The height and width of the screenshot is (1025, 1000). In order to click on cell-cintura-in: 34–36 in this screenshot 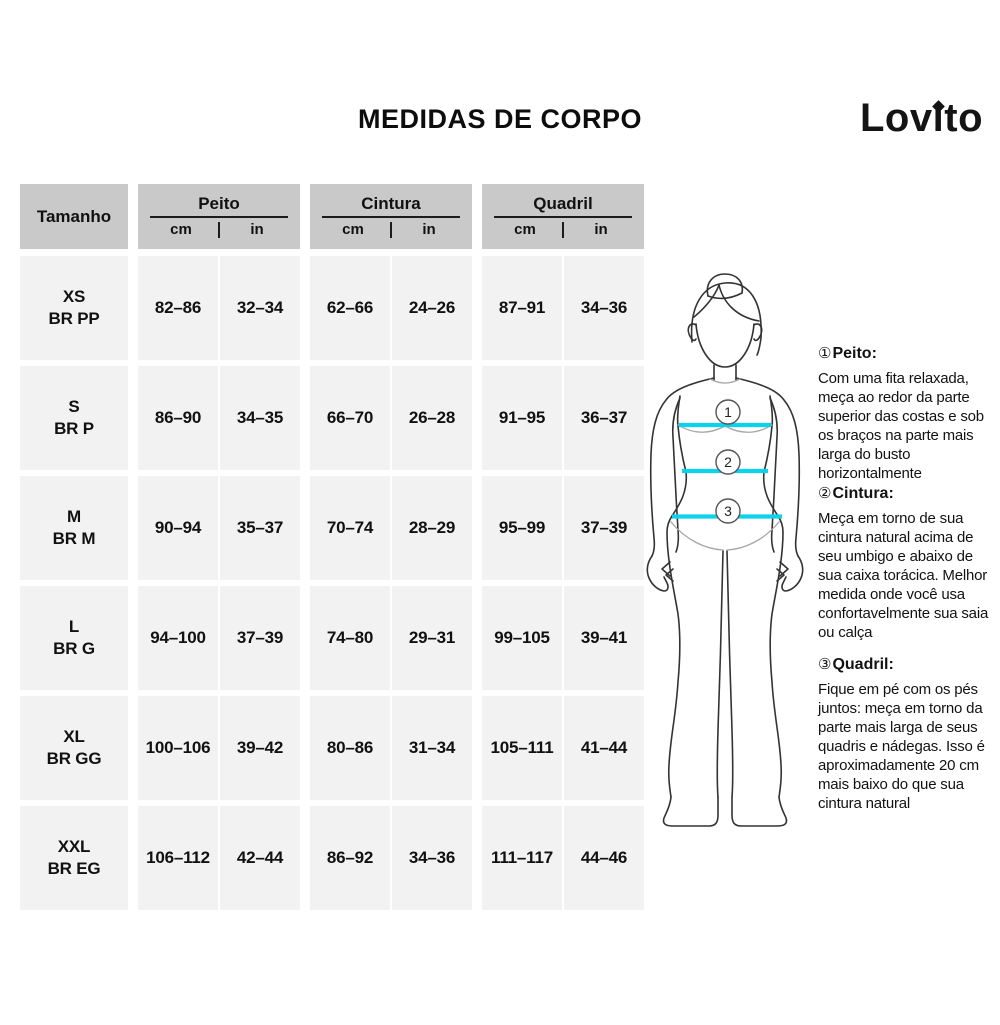, I will do `click(432, 858)`.